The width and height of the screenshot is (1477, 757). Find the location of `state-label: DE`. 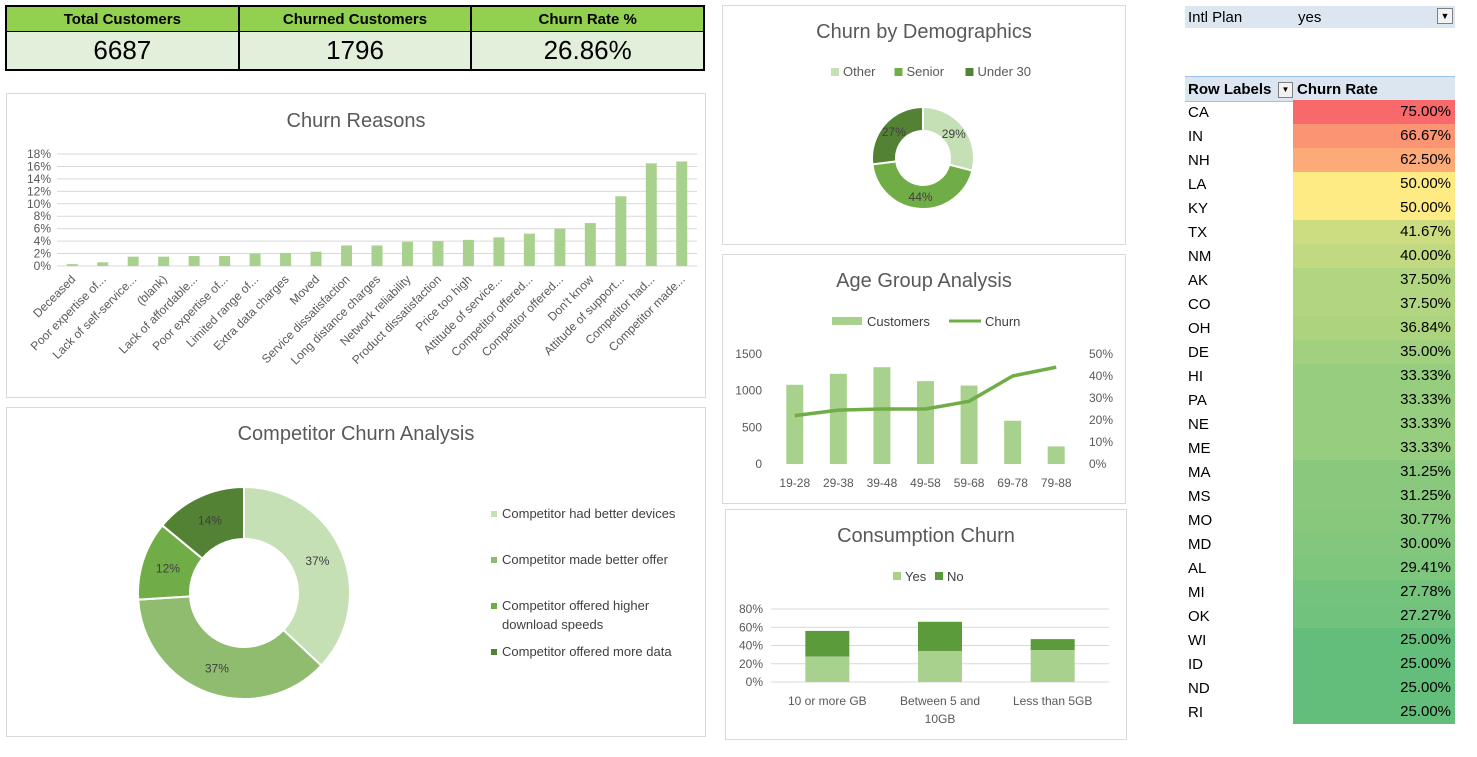

state-label: DE is located at coordinates (1198, 352).